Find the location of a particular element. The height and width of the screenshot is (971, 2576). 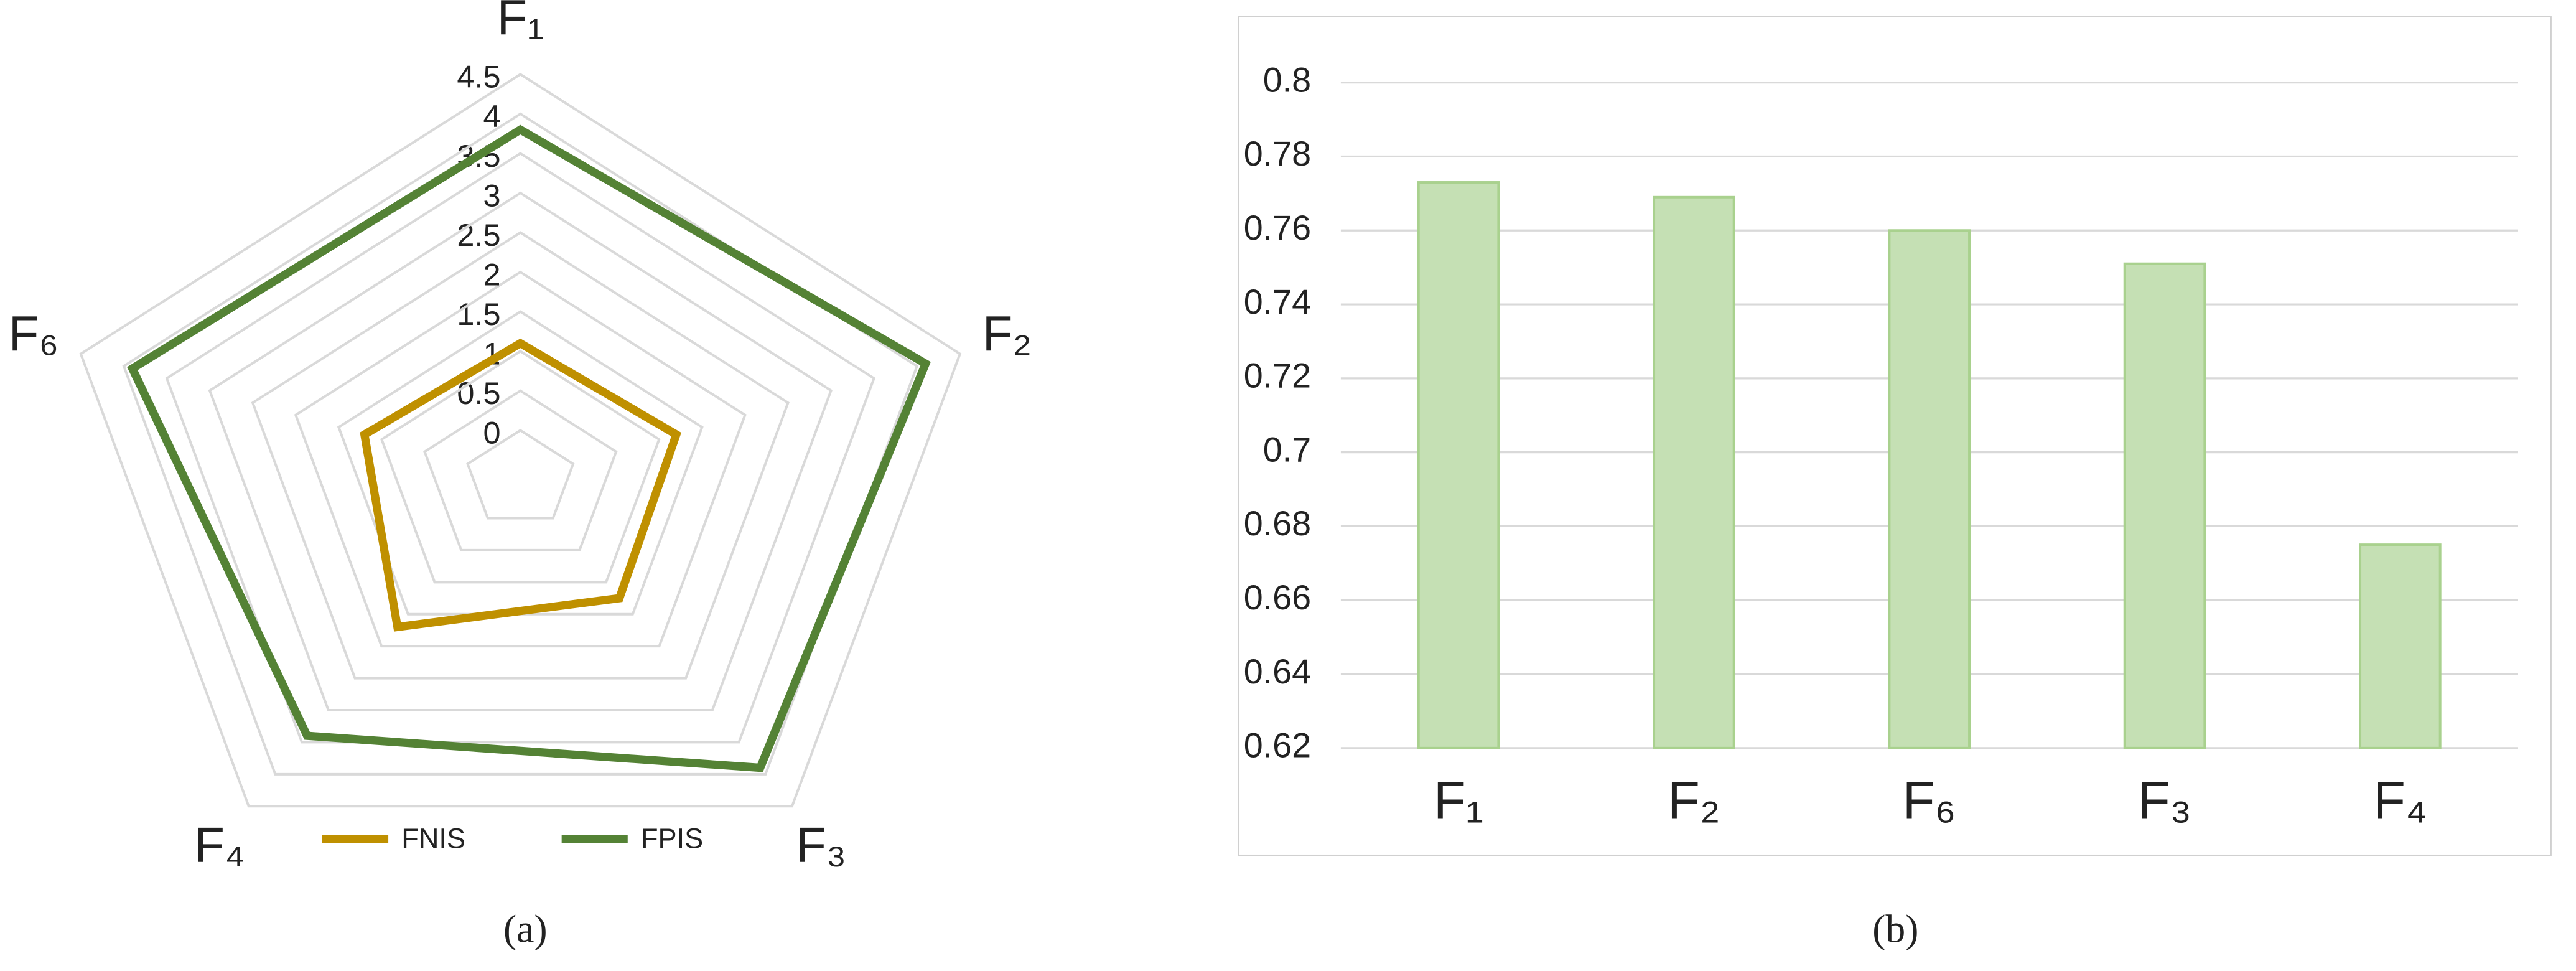

r-tick-label: 4.5 is located at coordinates (479, 77).